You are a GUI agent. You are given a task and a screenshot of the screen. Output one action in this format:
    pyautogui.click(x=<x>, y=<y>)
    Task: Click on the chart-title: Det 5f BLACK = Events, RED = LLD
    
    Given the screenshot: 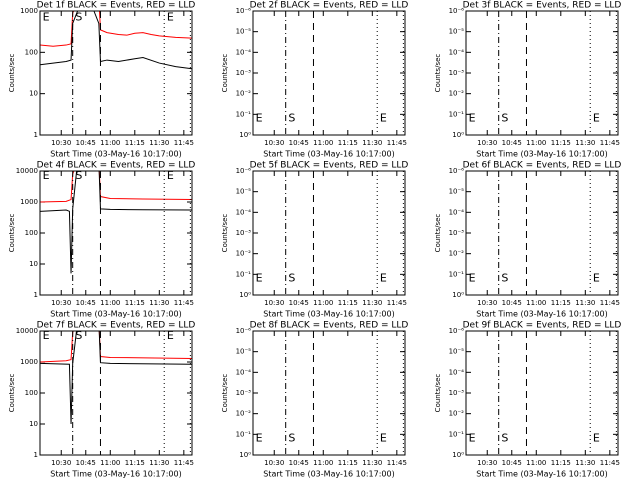 What is the action you would take?
    pyautogui.click(x=329, y=166)
    